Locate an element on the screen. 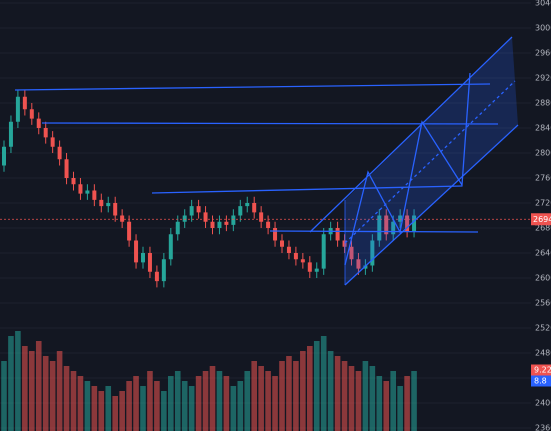  y-tick-label: 3040 is located at coordinates (543, 4).